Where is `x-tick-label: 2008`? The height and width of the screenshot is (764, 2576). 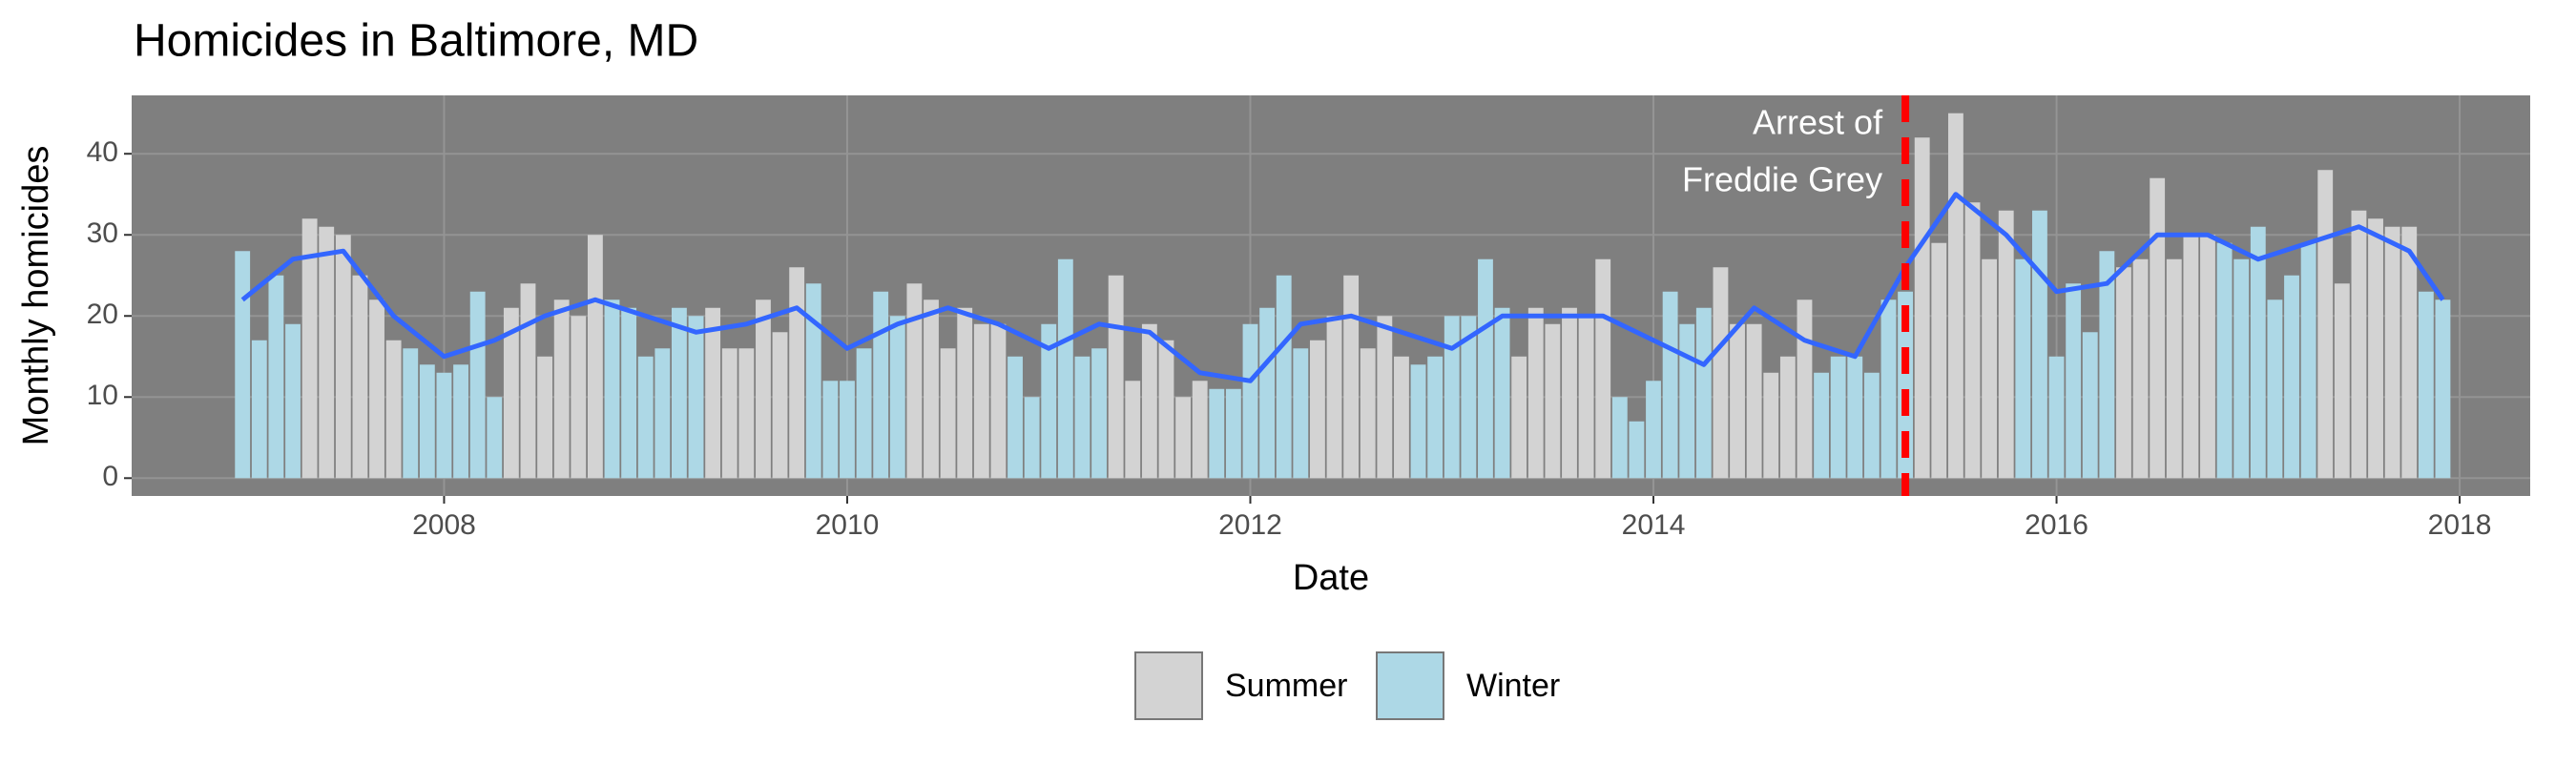
x-tick-label: 2008 is located at coordinates (444, 525).